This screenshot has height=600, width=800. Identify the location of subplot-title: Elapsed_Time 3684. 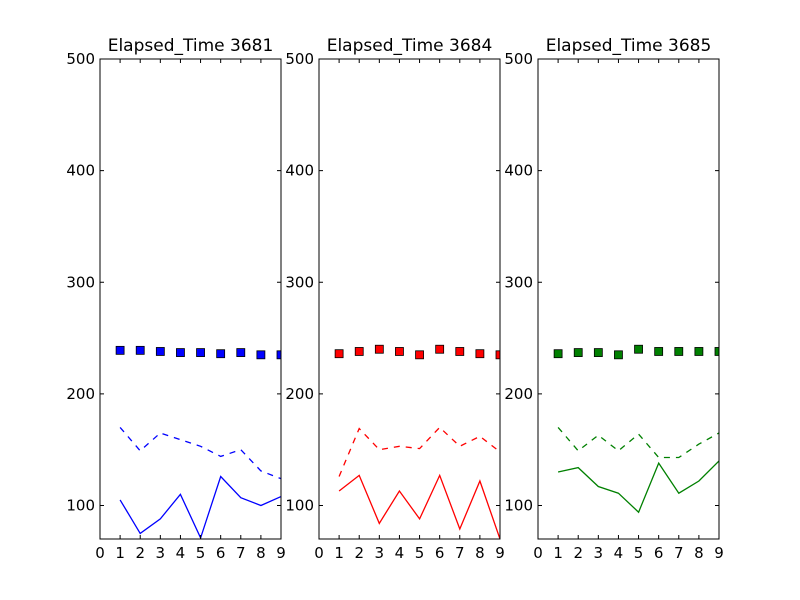
(410, 46).